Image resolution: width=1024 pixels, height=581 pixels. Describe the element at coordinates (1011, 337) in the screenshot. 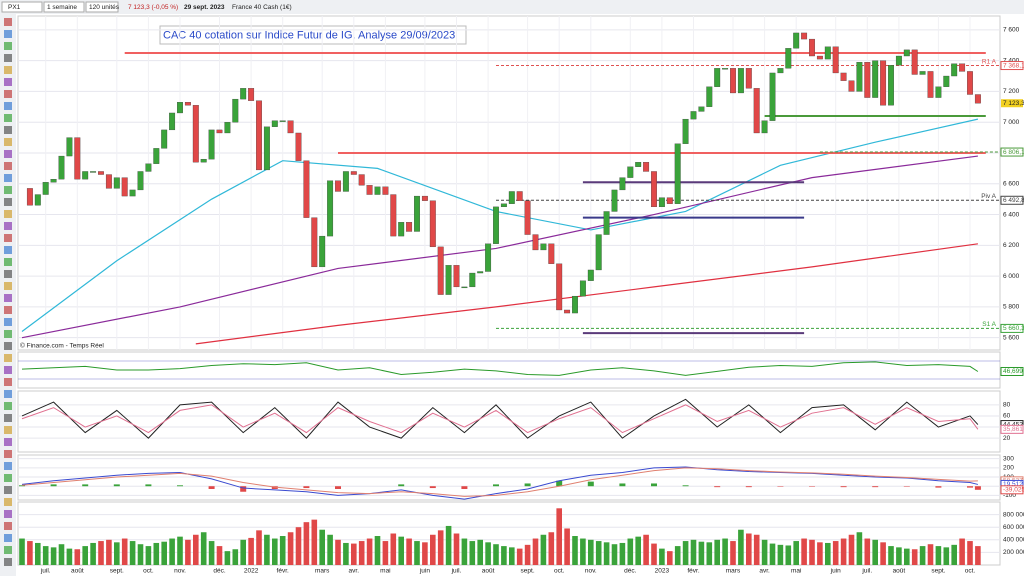

I see `y-tick-label: 5 600` at that location.